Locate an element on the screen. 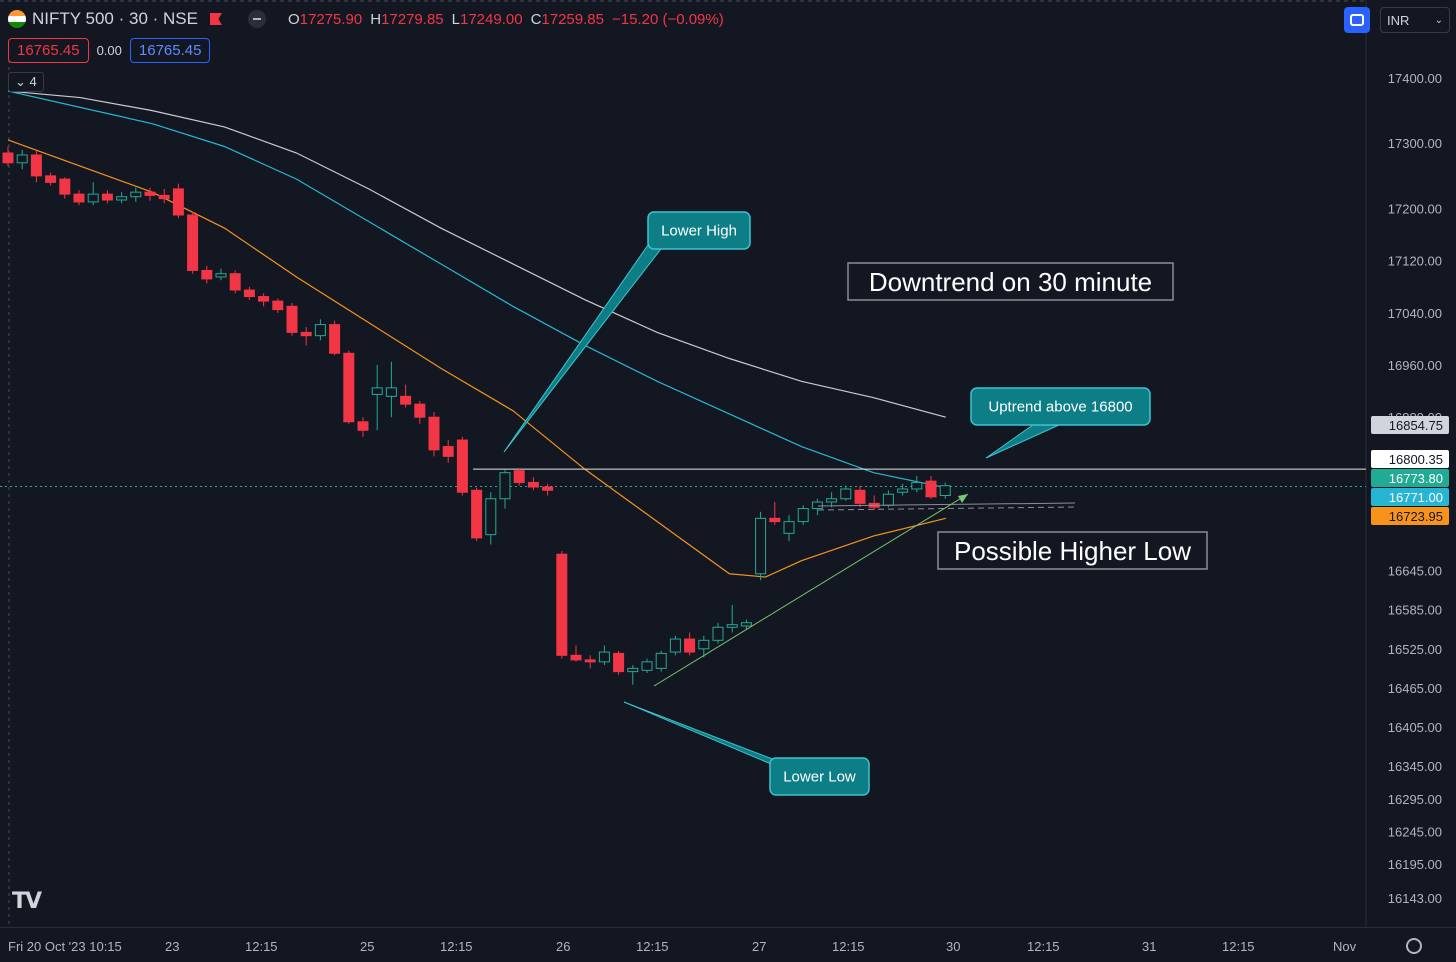 The width and height of the screenshot is (1456, 962). flag-icon is located at coordinates (215, 19).